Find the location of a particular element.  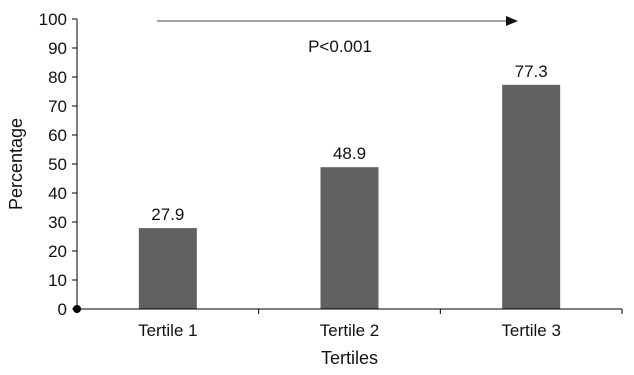

x-category-label: Tertile 2 is located at coordinates (350, 330).